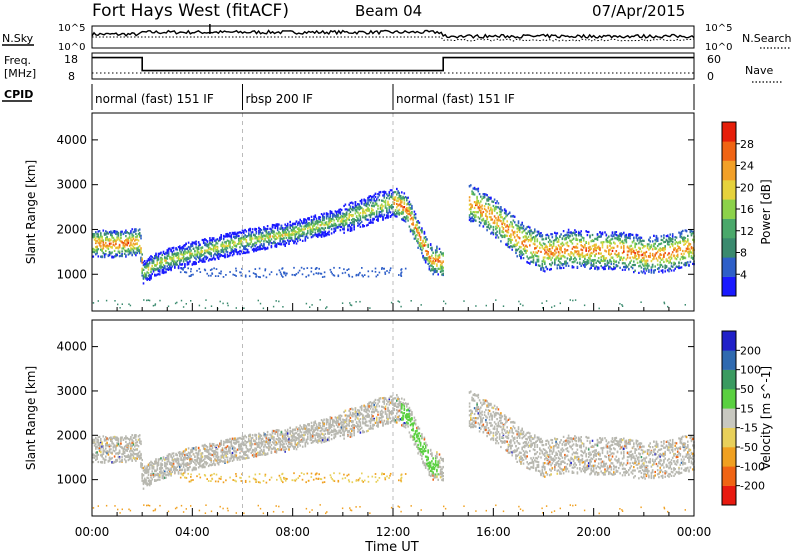 This screenshot has width=800, height=554. What do you see at coordinates (747, 408) in the screenshot?
I see `velocity-tick-label: 15` at bounding box center [747, 408].